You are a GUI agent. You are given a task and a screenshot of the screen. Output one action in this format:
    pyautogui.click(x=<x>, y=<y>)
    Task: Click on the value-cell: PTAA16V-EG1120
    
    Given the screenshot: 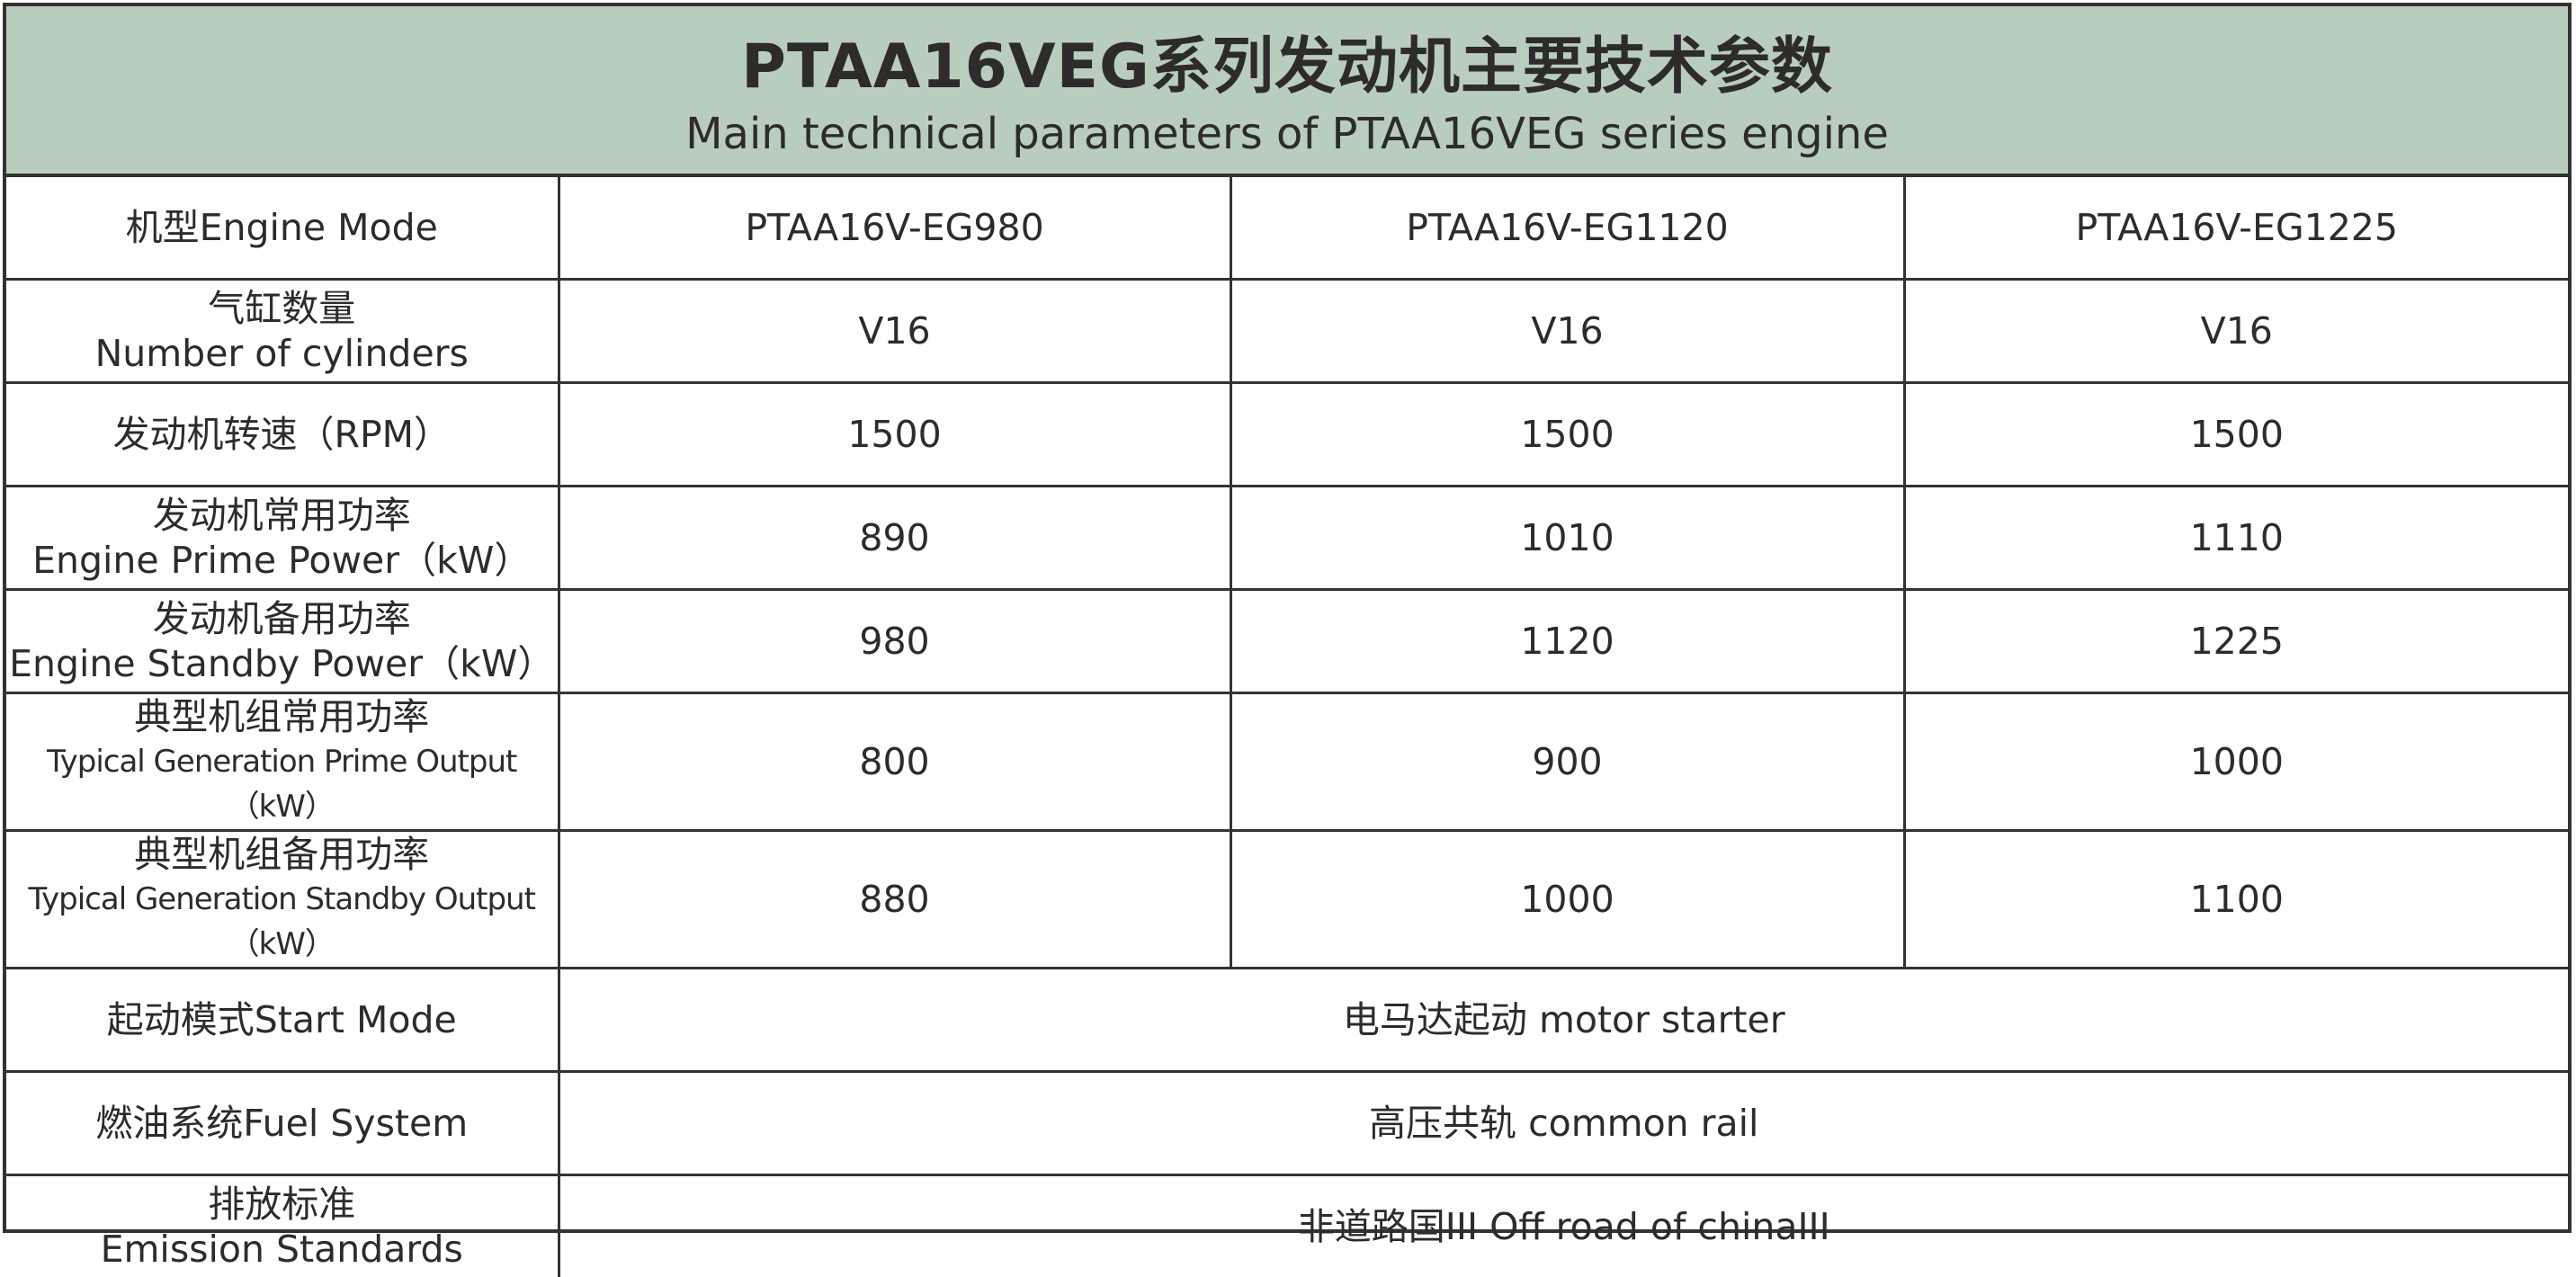 What is the action you would take?
    pyautogui.click(x=1567, y=228)
    